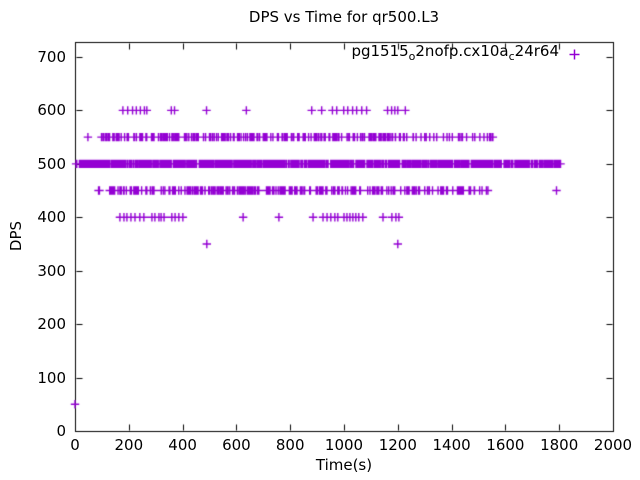 The height and width of the screenshot is (480, 640). What do you see at coordinates (344, 465) in the screenshot?
I see `x-axis-label: Time(s)` at bounding box center [344, 465].